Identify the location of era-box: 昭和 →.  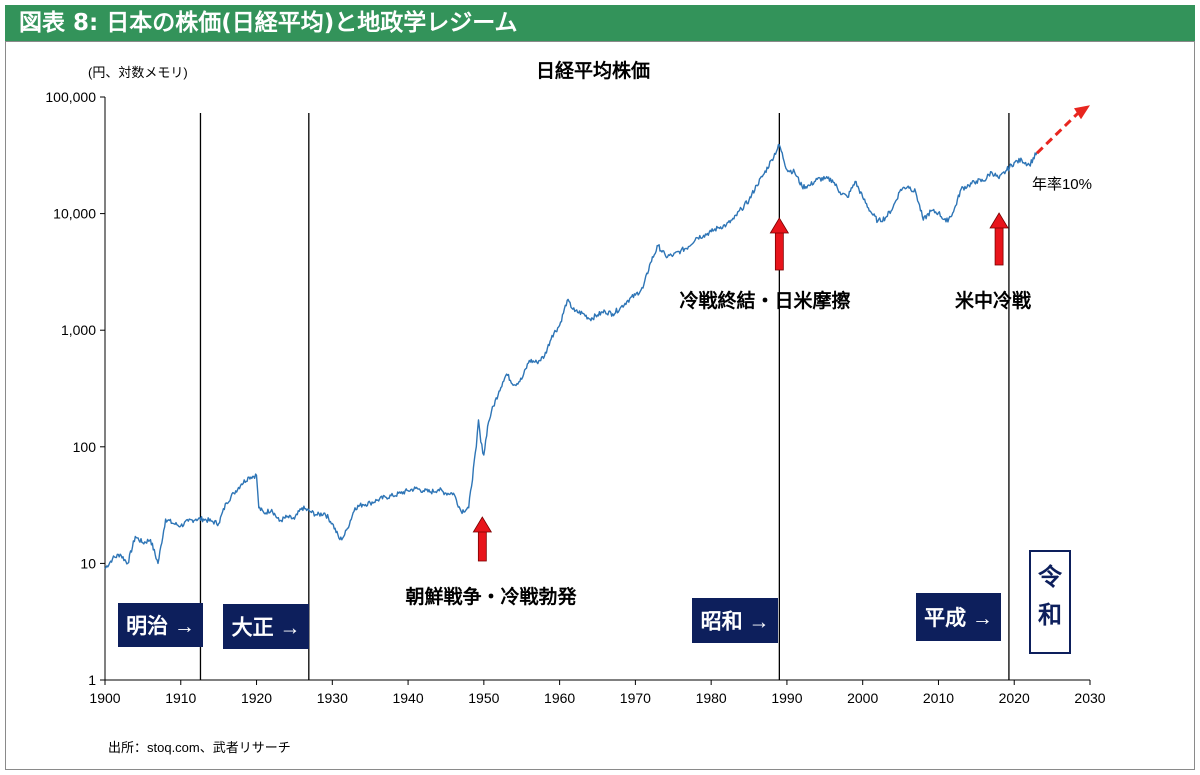
(735, 620).